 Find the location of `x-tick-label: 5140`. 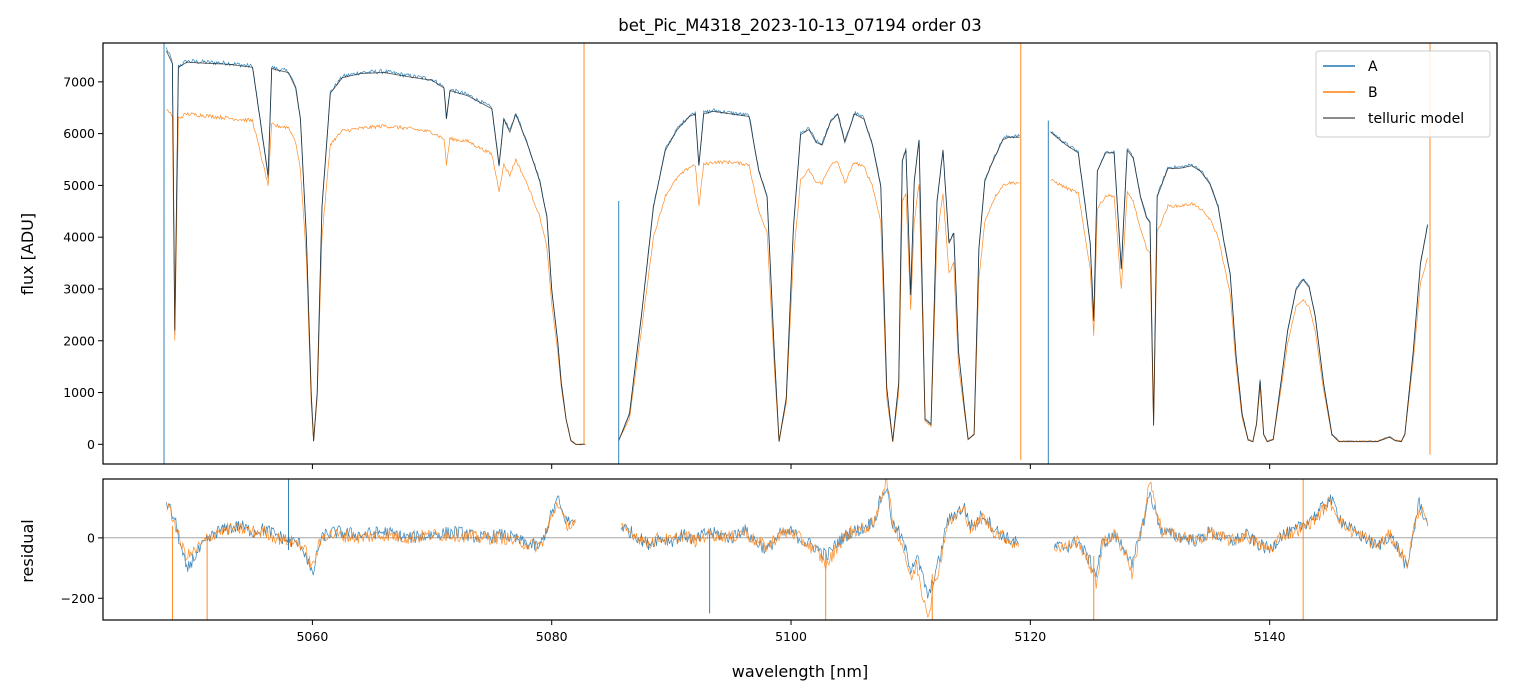

x-tick-label: 5140 is located at coordinates (1270, 636).